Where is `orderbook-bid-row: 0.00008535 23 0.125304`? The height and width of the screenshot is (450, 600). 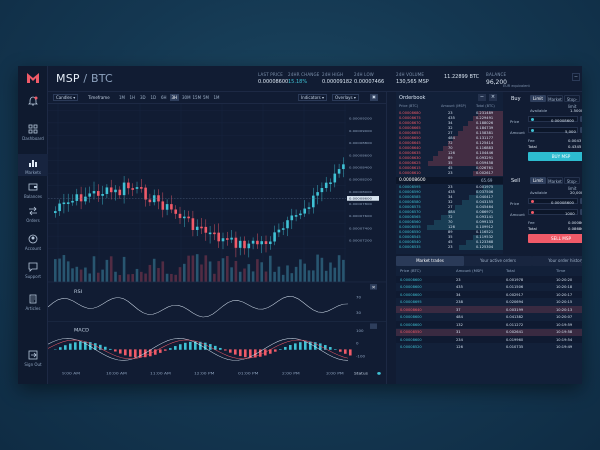 orderbook-bid-row: 0.00008535 23 0.125304 is located at coordinates (449, 247).